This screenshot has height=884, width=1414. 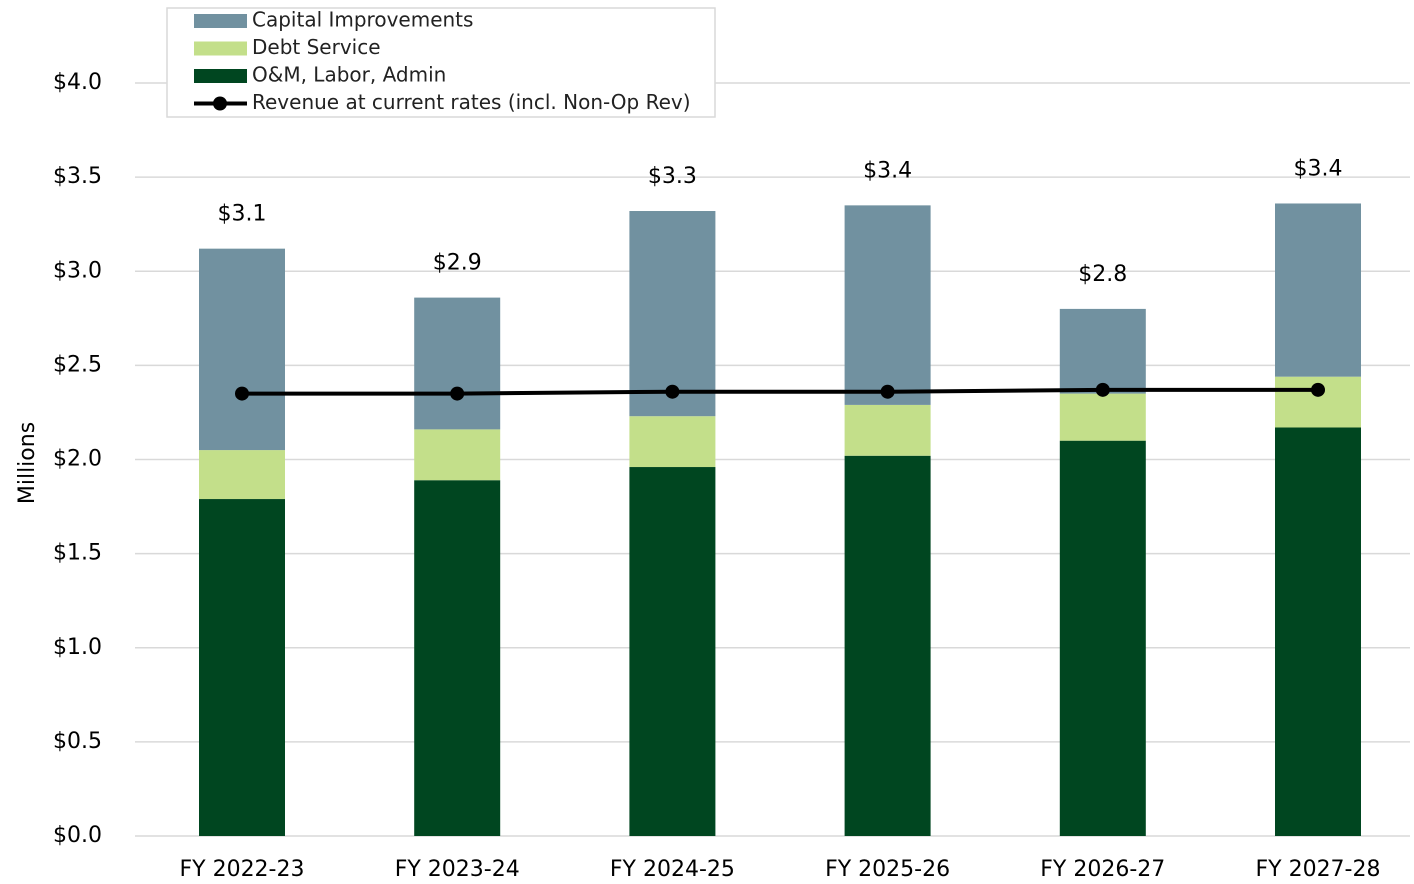 What do you see at coordinates (77, 176) in the screenshot?
I see `y-tick-label: $3.5` at bounding box center [77, 176].